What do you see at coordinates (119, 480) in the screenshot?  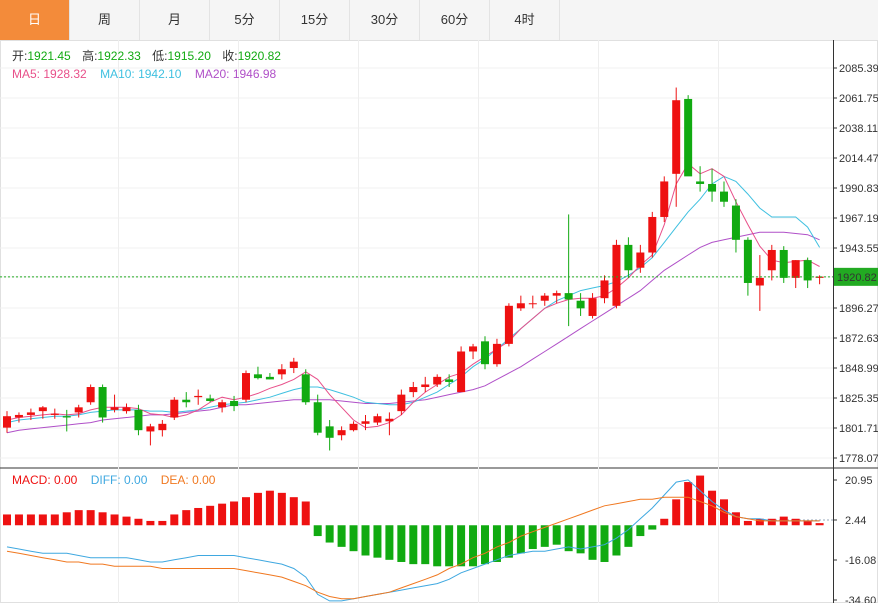 I see `diff-label: DIFF: 0.00` at bounding box center [119, 480].